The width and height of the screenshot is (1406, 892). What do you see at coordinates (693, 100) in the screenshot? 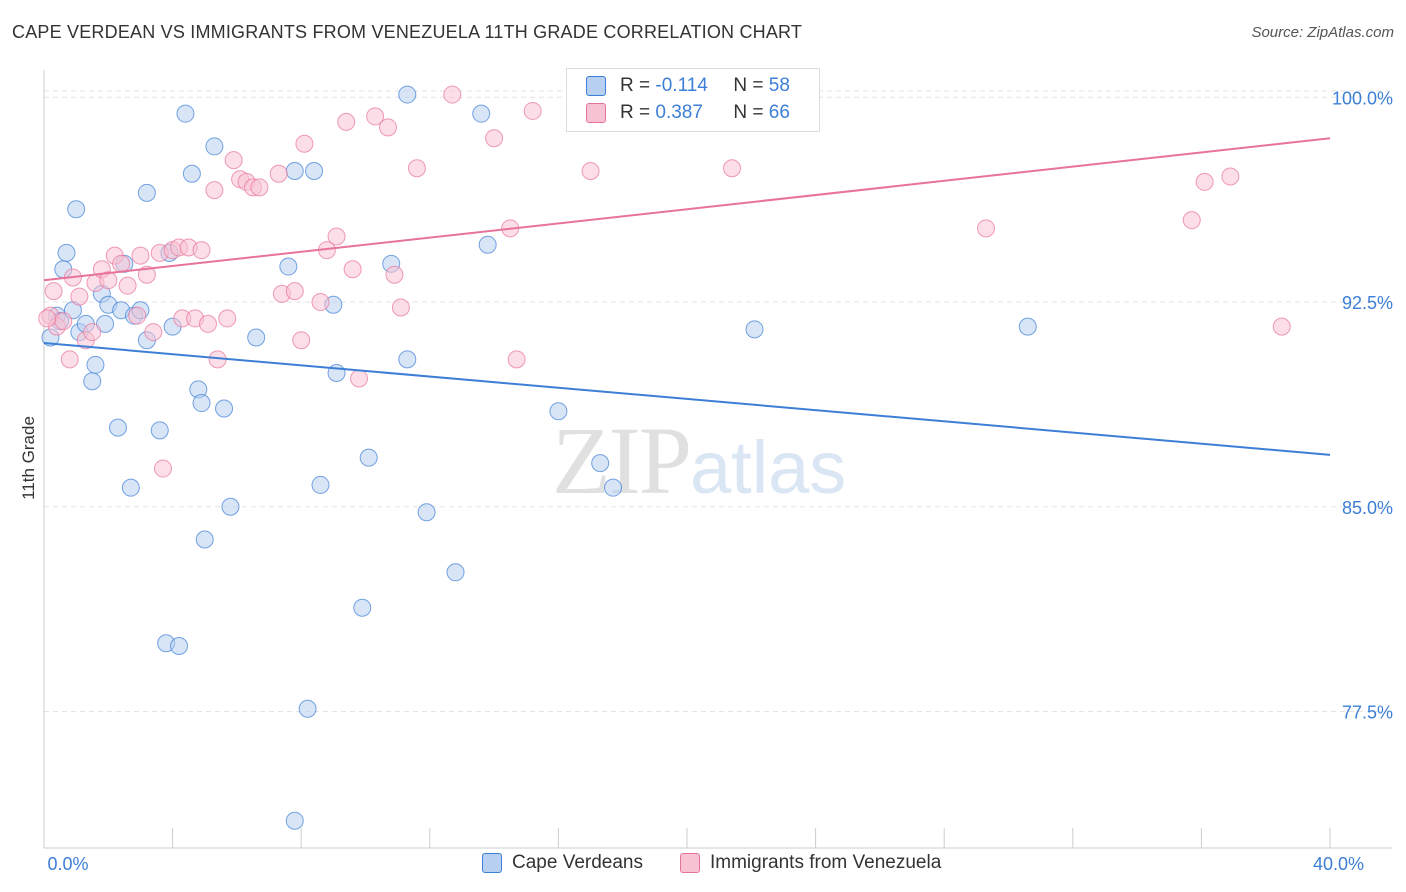
I see `stats-box` at bounding box center [693, 100].